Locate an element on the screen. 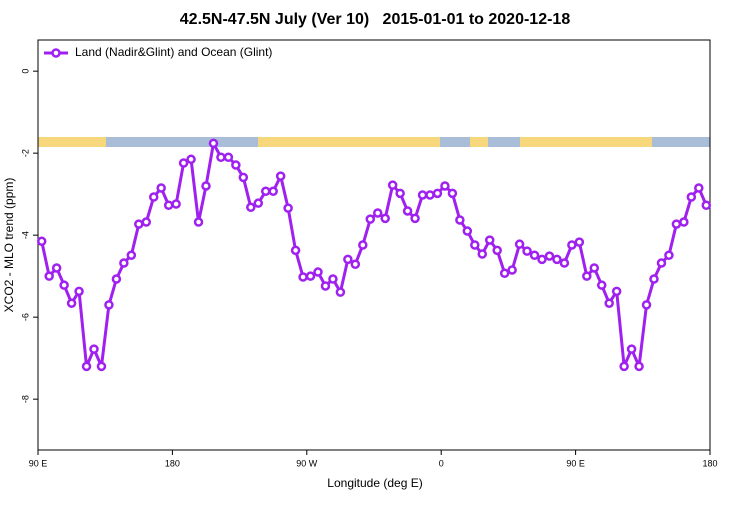 The height and width of the screenshot is (505, 750). x-tick-label: 90 E is located at coordinates (38, 463).